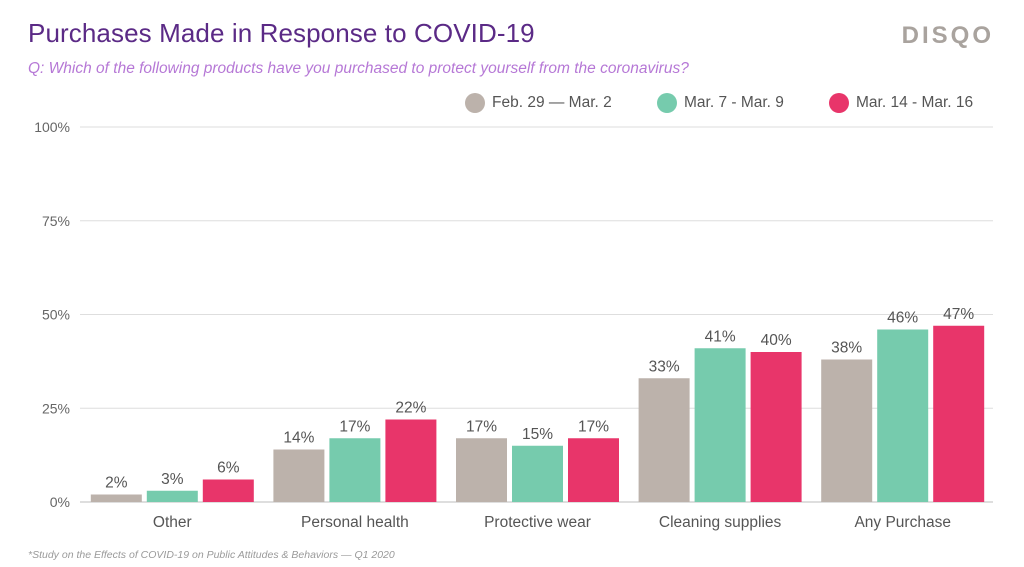  I want to click on bar-value-label: 46%, so click(902, 318).